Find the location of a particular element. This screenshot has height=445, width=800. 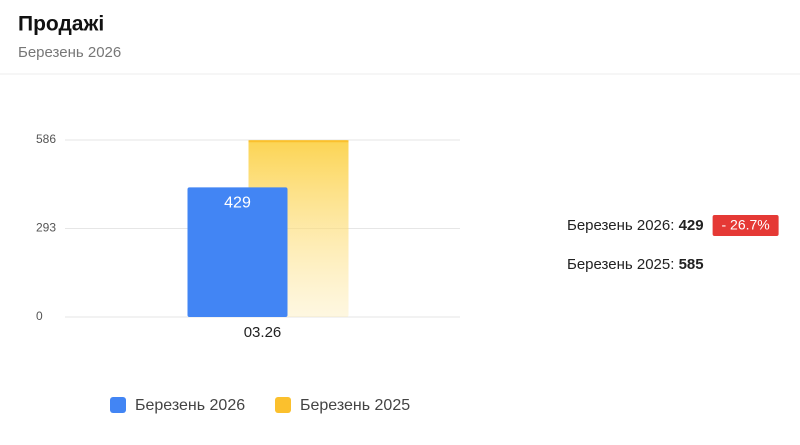

badge-bg is located at coordinates (745, 225).